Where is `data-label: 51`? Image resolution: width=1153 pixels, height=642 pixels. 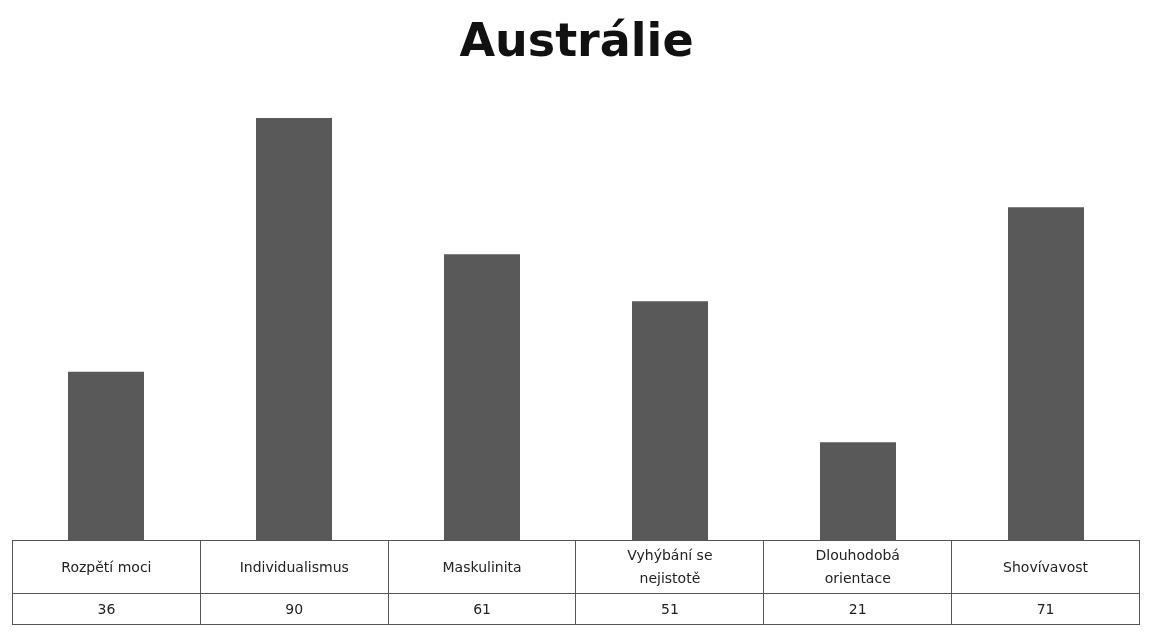
data-label: 51 is located at coordinates (669, 609).